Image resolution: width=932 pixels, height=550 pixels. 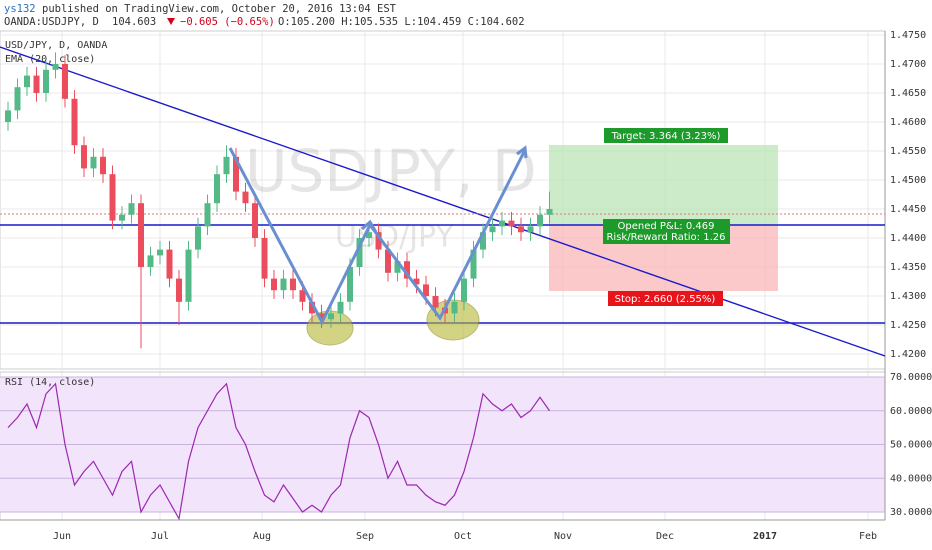 What do you see at coordinates (50, 59) in the screenshot?
I see `ema-legend: EMA (20, close)` at bounding box center [50, 59].